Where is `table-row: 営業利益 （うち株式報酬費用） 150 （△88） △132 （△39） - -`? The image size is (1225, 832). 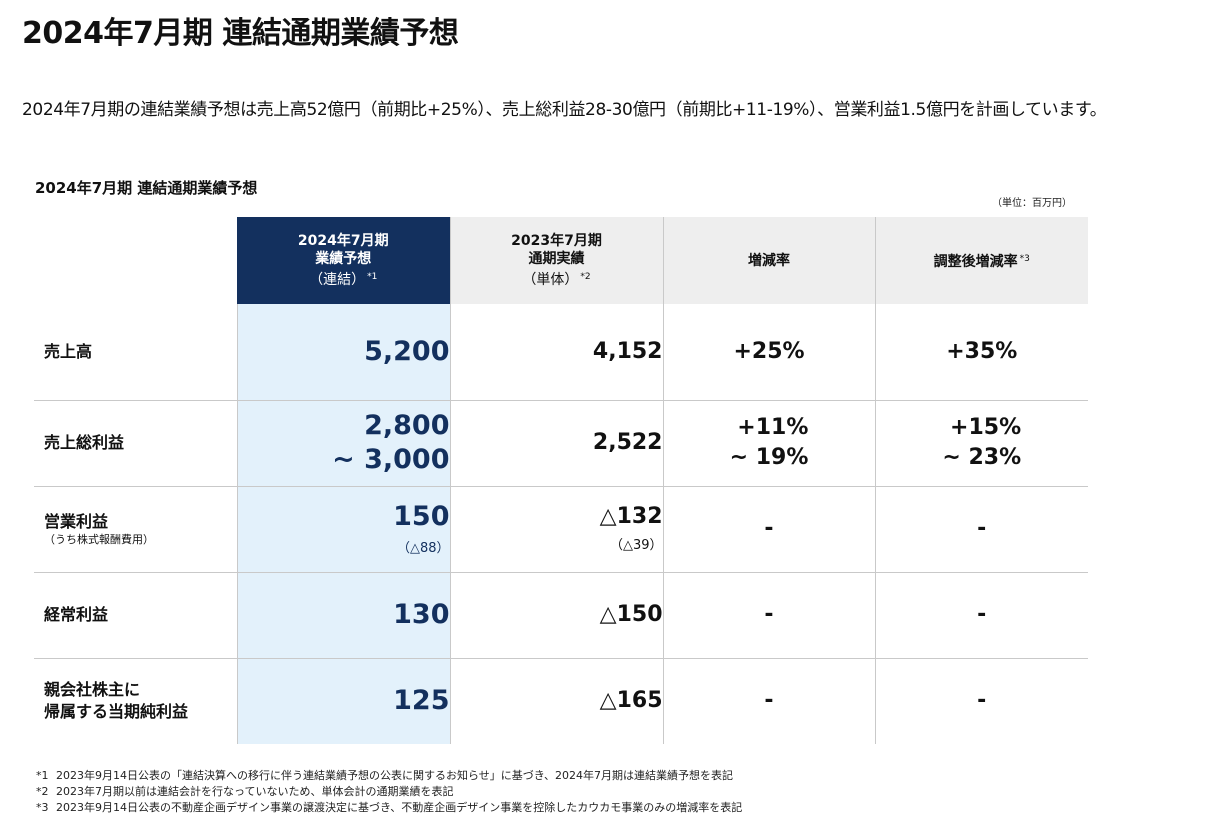
table-row: 営業利益 （うち株式報酬費用） 150 （△88） △132 （△39） - - is located at coordinates (561, 529).